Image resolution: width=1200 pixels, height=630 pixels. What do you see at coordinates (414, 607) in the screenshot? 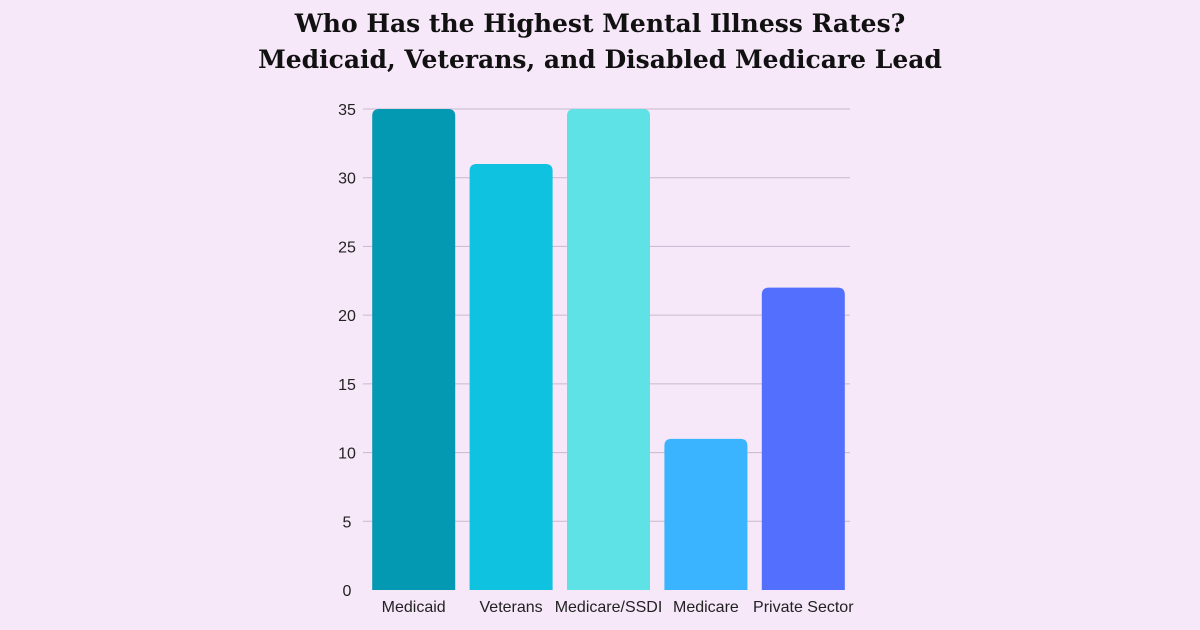
I see `x-tick-label: Medicaid` at bounding box center [414, 607].